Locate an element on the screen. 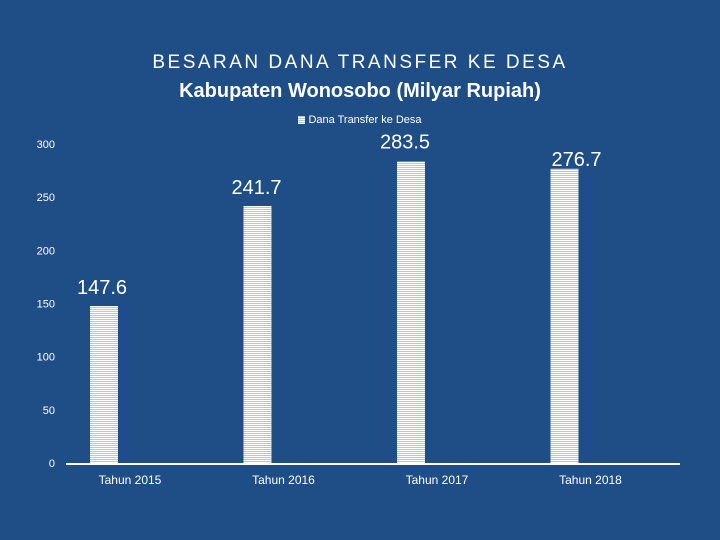 The image size is (720, 540). y-tick-label: 150 is located at coordinates (46, 305).